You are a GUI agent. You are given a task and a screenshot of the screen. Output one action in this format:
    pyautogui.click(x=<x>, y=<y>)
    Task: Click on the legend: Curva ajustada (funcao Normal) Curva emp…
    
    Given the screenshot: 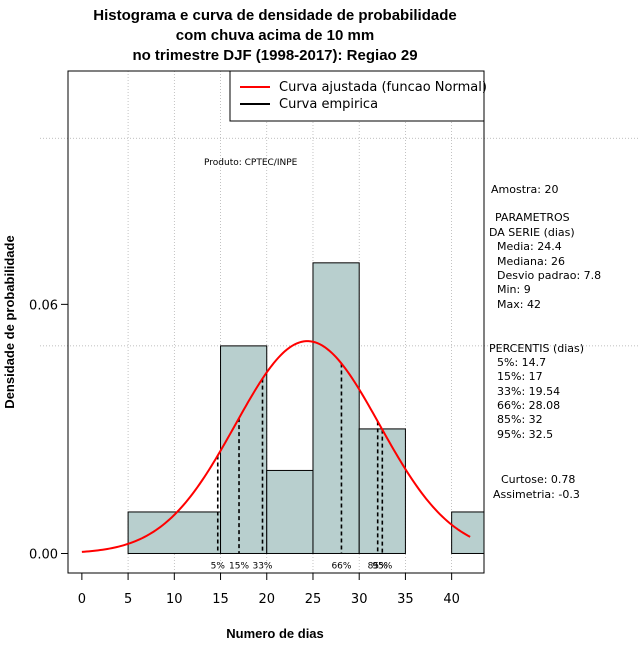 What is the action you would take?
    pyautogui.click(x=358, y=96)
    